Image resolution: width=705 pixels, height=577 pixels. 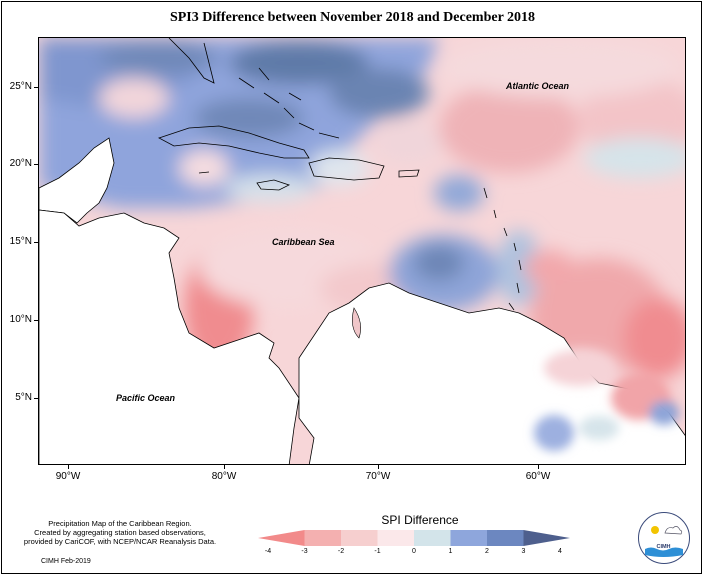 What do you see at coordinates (304, 551) in the screenshot?
I see `legend-tick-label: -3` at bounding box center [304, 551].